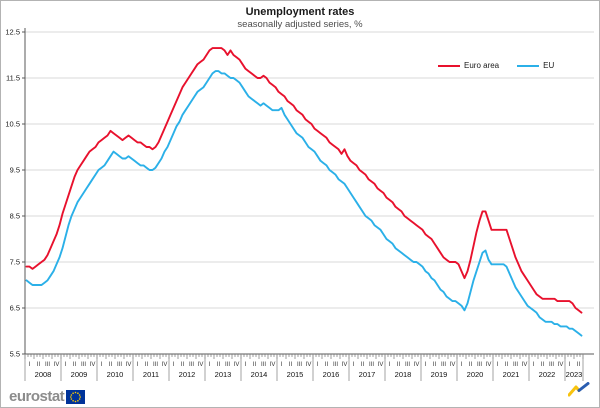  What do you see at coordinates (295, 374) in the screenshot?
I see `svg-text: 2015` at bounding box center [295, 374].